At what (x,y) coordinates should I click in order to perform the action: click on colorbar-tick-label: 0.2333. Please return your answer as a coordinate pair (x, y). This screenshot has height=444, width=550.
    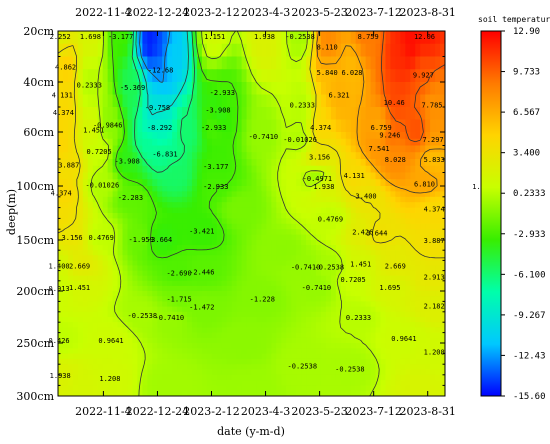
    Looking at the image, I should click on (529, 194).